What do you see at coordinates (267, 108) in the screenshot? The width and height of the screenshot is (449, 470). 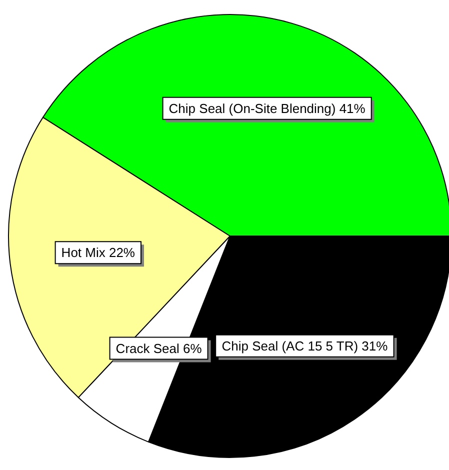 I see `slice-label: Chip Seal (On-Site Blending) 41%` at bounding box center [267, 108].